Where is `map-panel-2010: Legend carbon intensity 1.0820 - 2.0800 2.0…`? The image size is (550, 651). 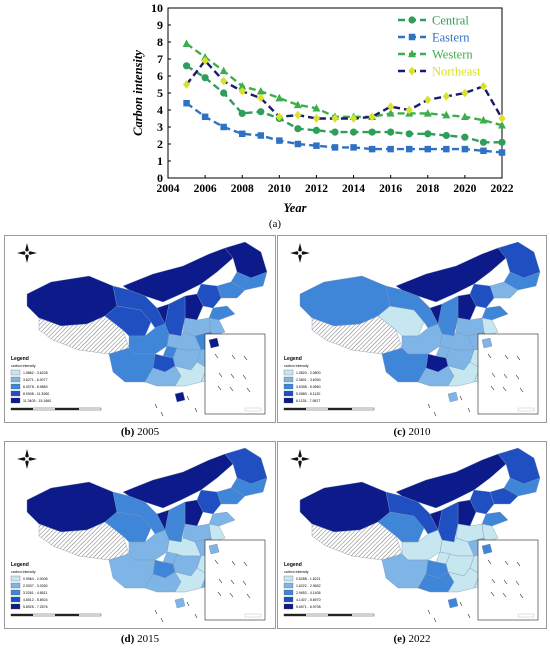
map-panel-2010: Legend carbon intensity 1.0820 - 2.0800 2.0… is located at coordinates (412, 329).